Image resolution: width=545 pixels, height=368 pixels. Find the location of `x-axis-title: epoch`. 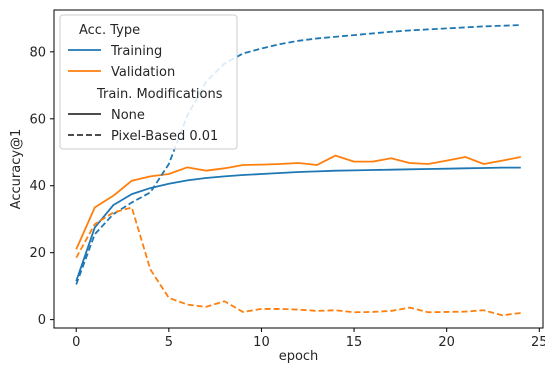

x-axis-title: epoch is located at coordinates (299, 356).